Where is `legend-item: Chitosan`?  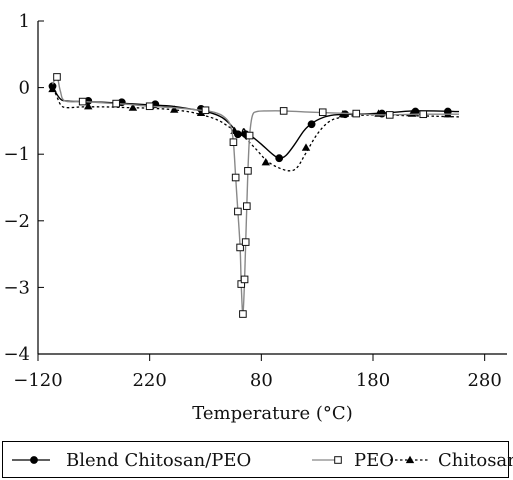 legend-item: Chitosan is located at coordinates (451, 460).